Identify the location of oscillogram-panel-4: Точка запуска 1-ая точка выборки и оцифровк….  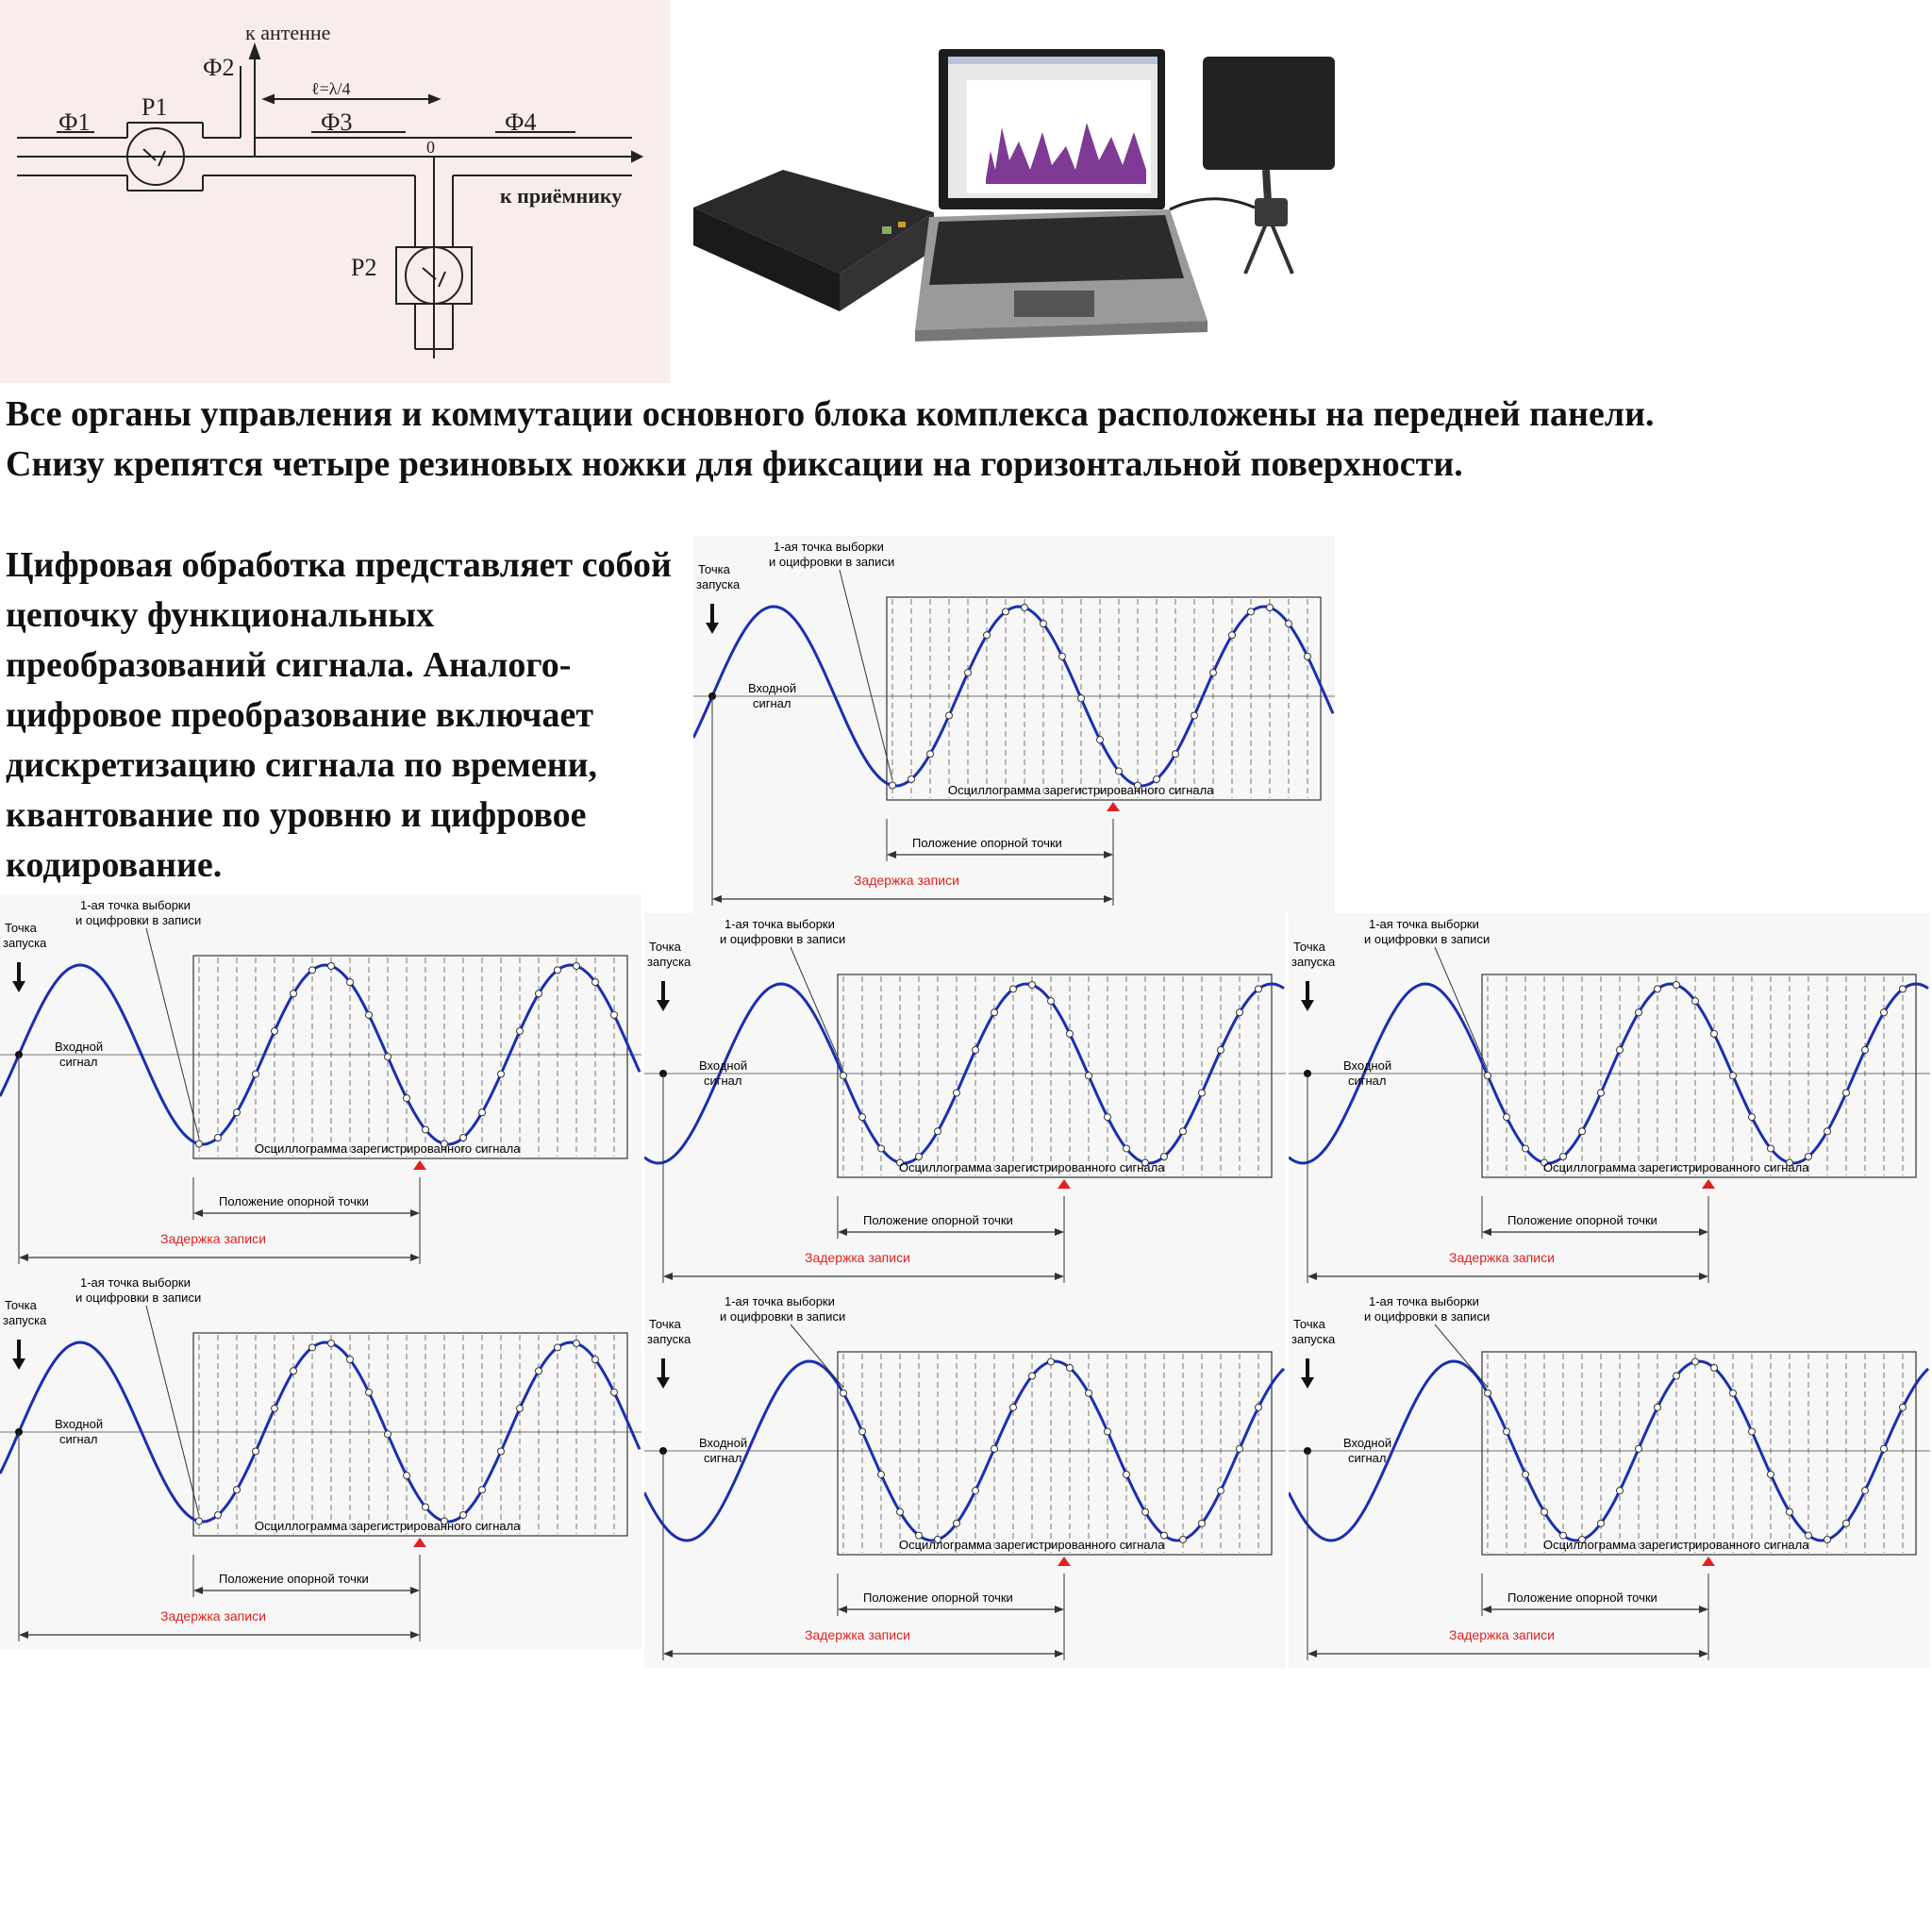
(1609, 1102).